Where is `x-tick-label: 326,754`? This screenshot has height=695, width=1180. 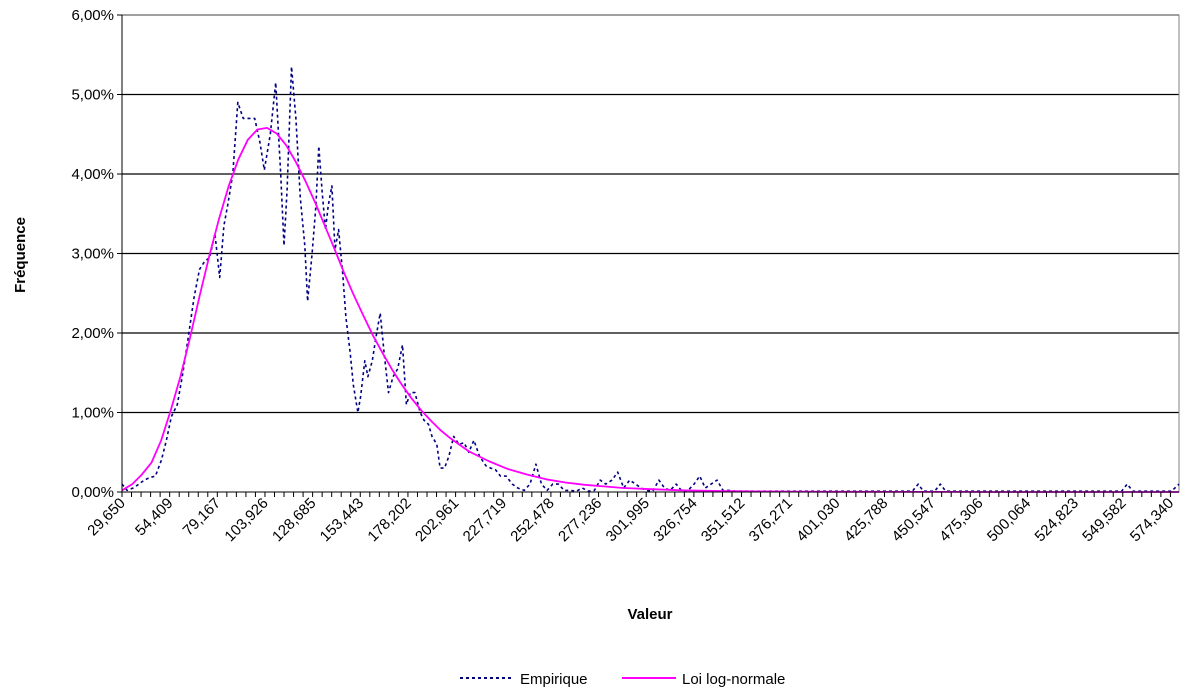
x-tick-label: 326,754 is located at coordinates (675, 520).